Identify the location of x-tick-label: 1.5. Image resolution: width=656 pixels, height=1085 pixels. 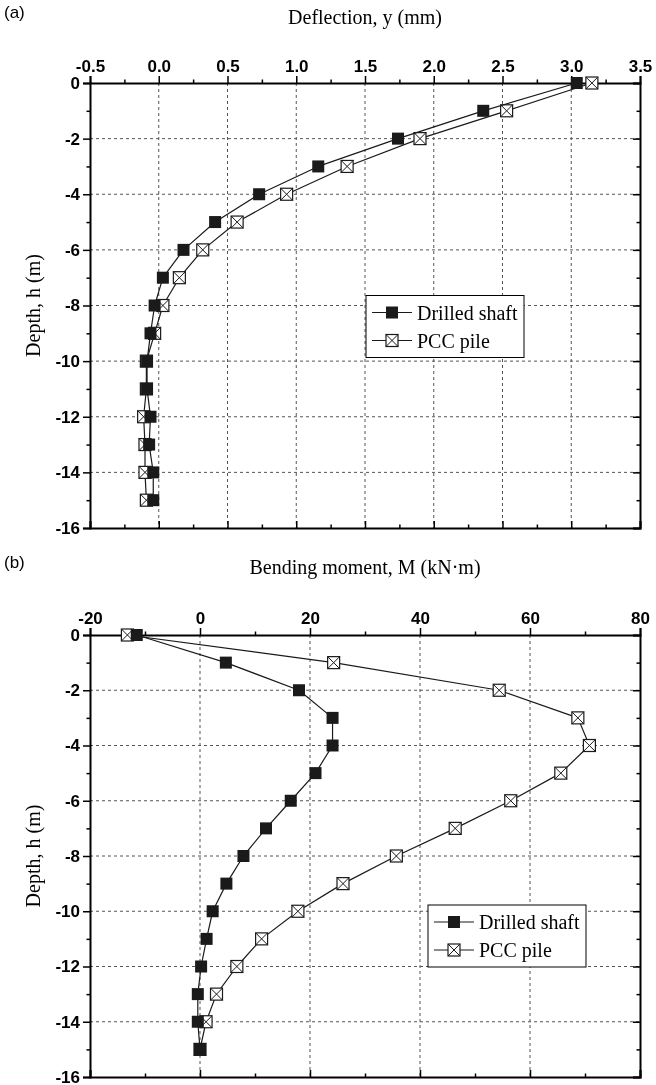
(365, 66).